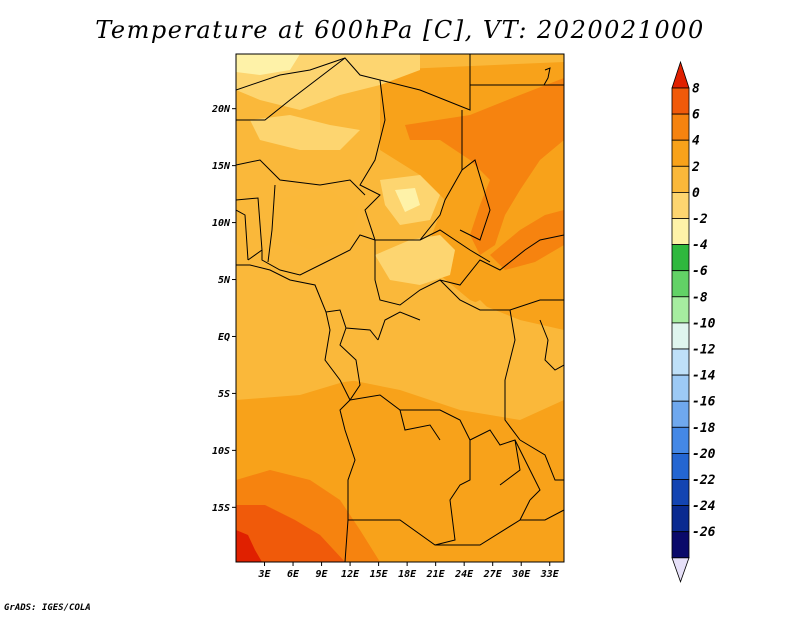 The image size is (800, 618). Describe the element at coordinates (464, 574) in the screenshot. I see `lon-tick-label: 24E` at that location.